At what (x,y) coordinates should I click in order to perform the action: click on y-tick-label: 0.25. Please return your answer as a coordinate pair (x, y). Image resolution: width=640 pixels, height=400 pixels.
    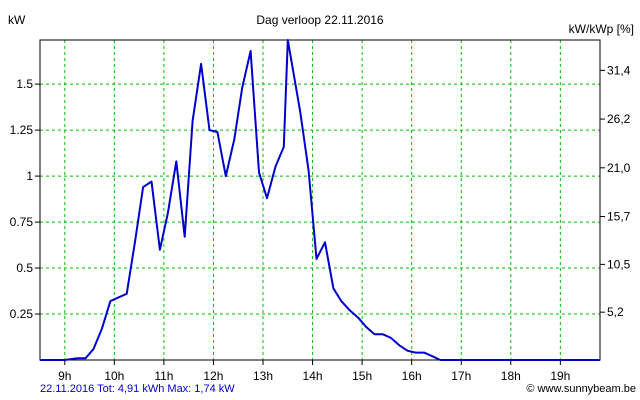
    Looking at the image, I should click on (22, 314).